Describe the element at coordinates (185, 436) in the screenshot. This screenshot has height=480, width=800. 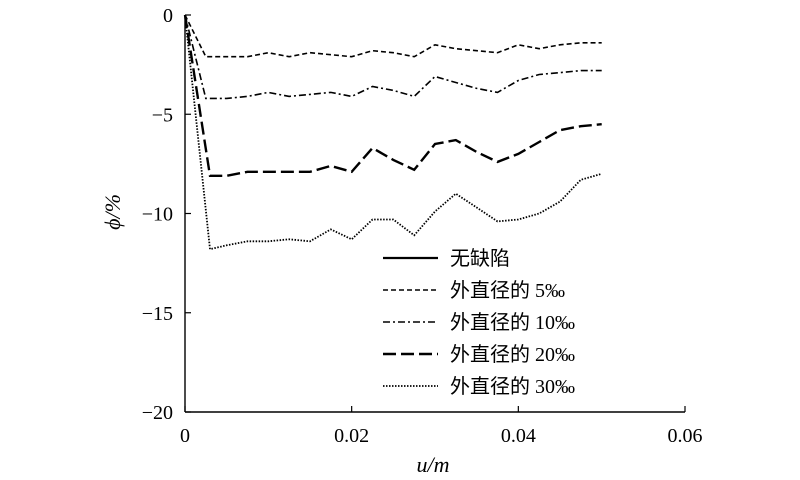
I see `x-tick-label: 0` at that location.